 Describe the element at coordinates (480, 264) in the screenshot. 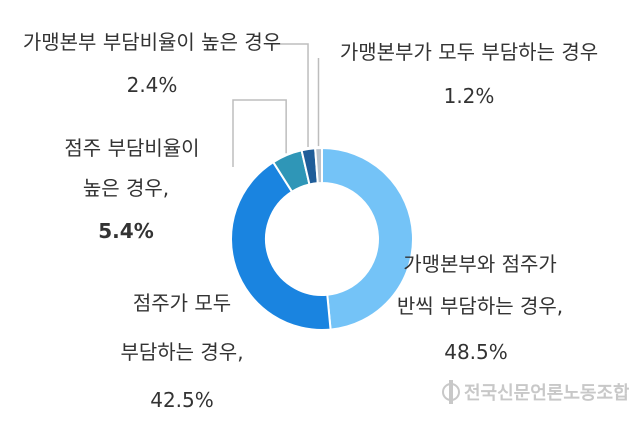

I see `slice-1-label-line1: 가맹본부와 점주가` at that location.